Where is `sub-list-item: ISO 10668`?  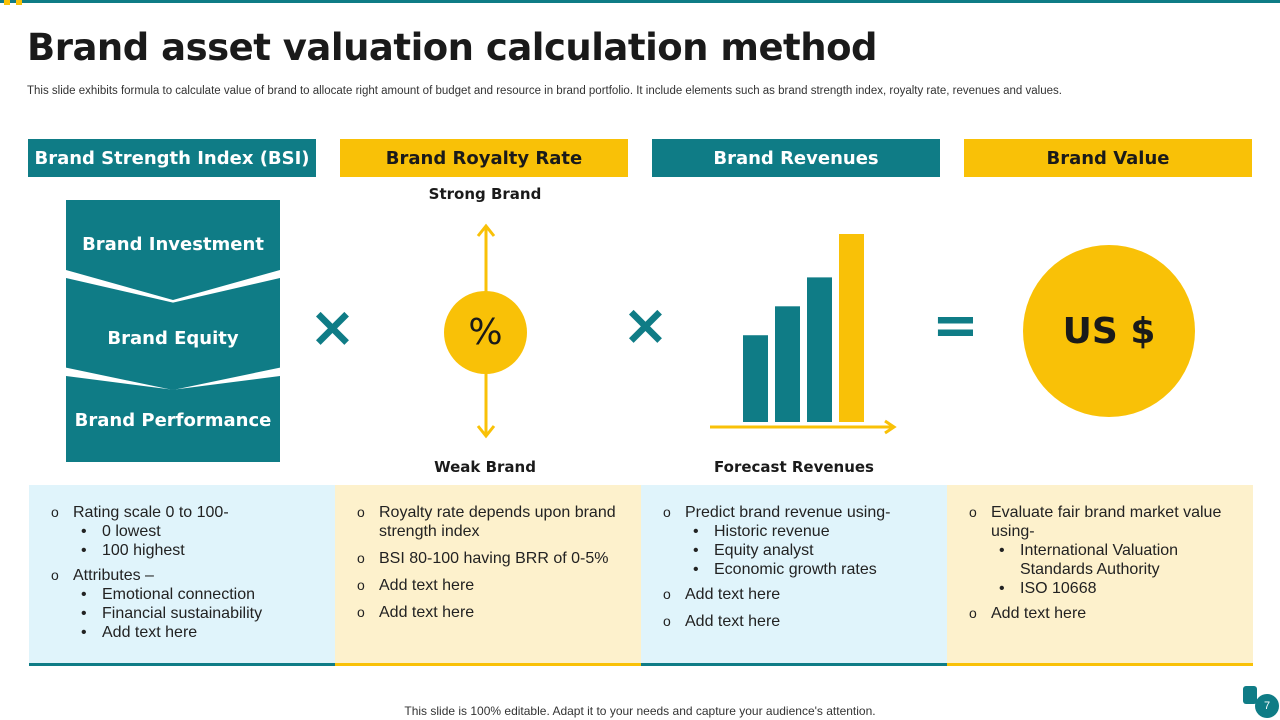
sub-list-item: ISO 10668 is located at coordinates (1103, 588).